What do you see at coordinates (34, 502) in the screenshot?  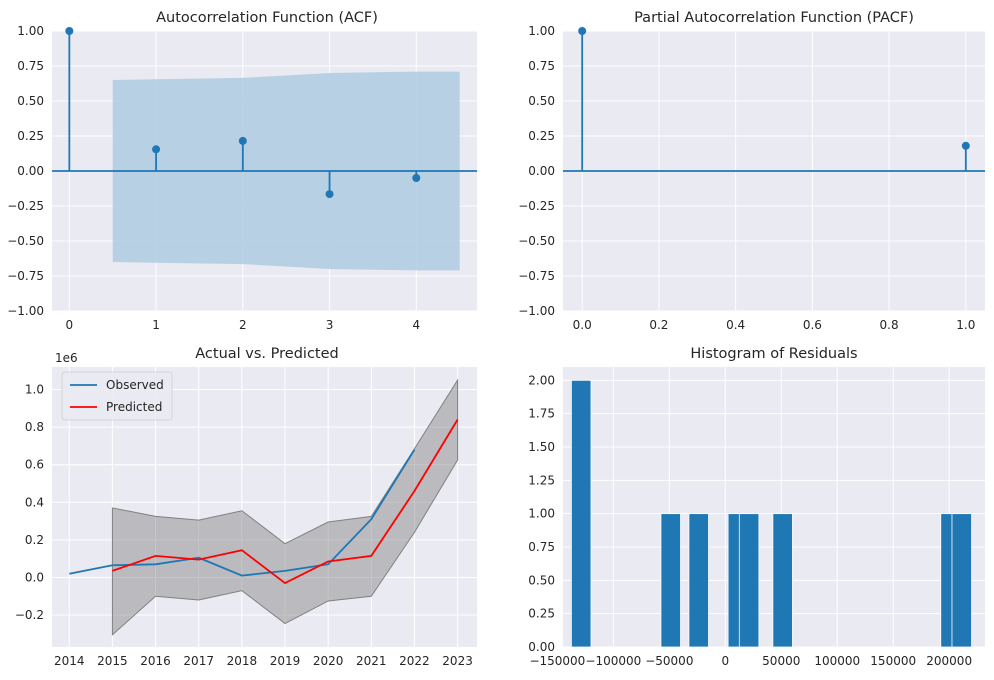 I see `avp-ytick-label: 0.4` at bounding box center [34, 502].